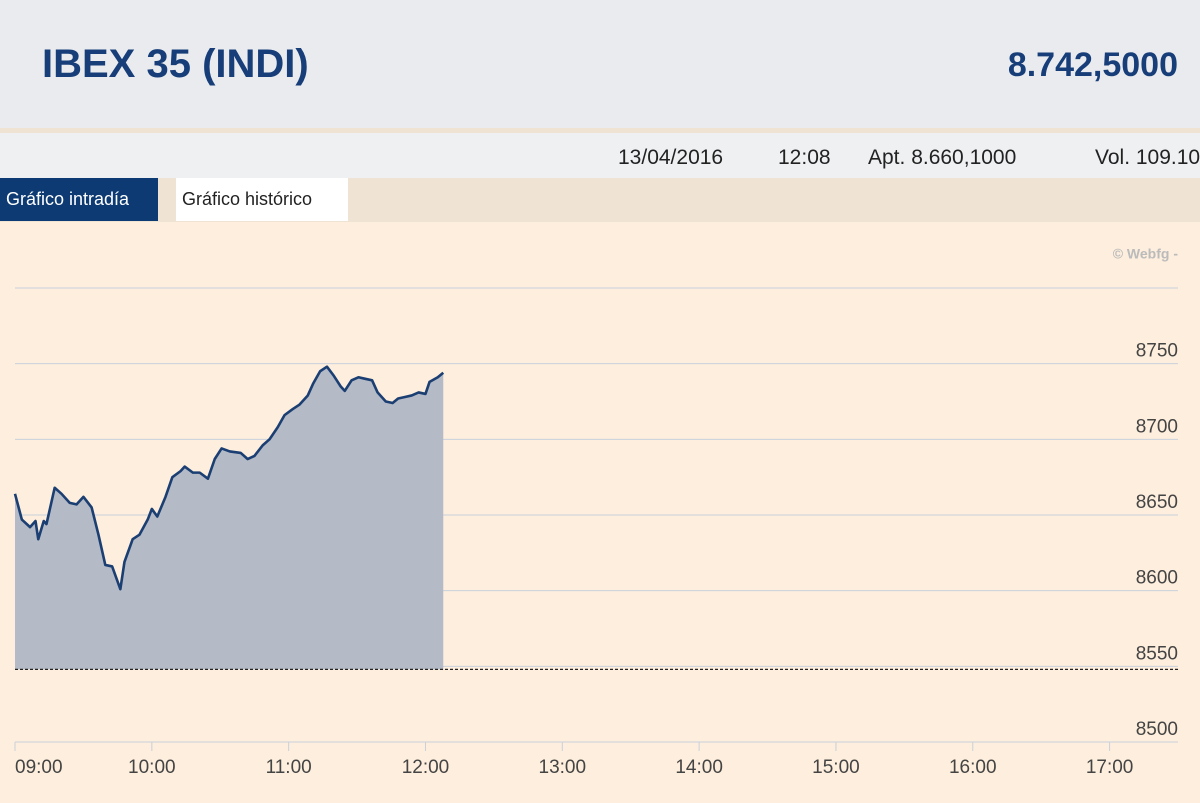 This screenshot has height=803, width=1200. I want to click on tab: Gráfico histórico, so click(262, 199).